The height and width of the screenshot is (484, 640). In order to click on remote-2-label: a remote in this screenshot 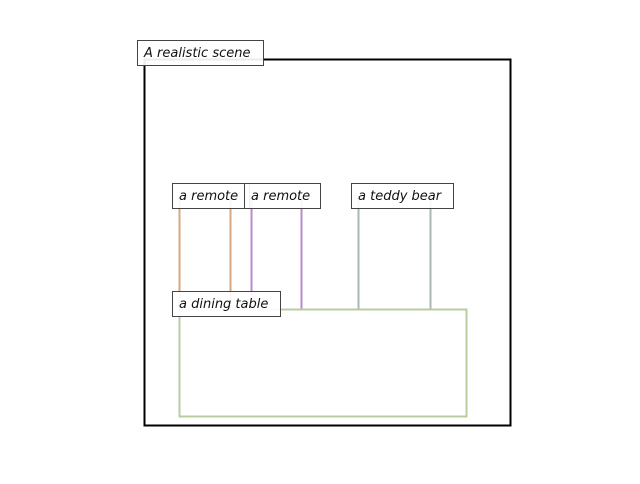, I will do `click(282, 196)`.